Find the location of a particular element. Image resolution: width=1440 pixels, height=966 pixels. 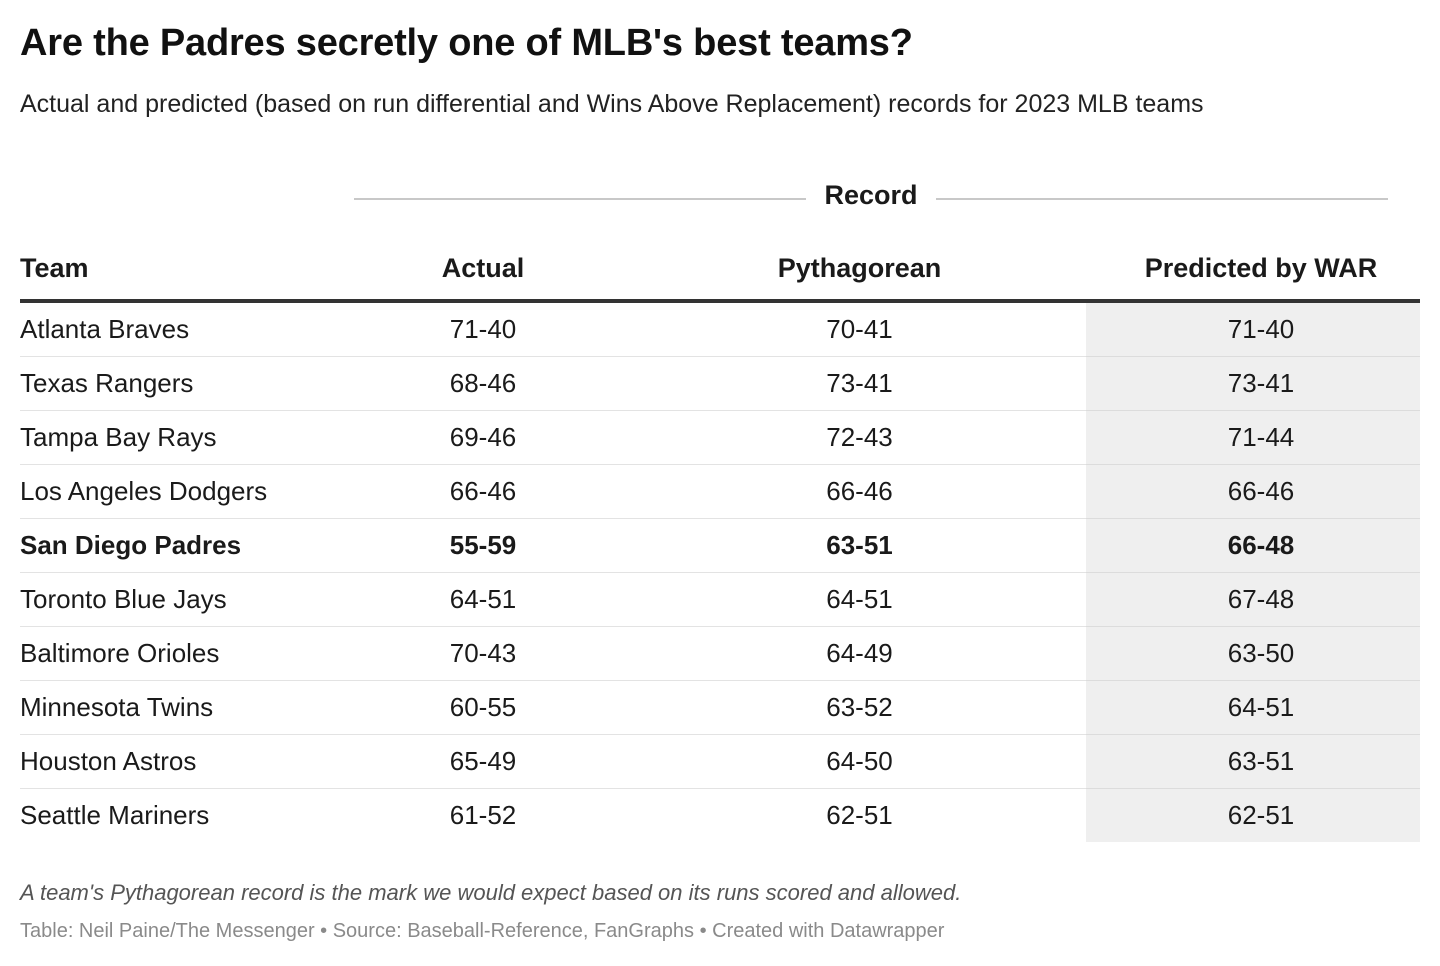

team-name-cell: Baltimore Orioles is located at coordinates (176, 653).